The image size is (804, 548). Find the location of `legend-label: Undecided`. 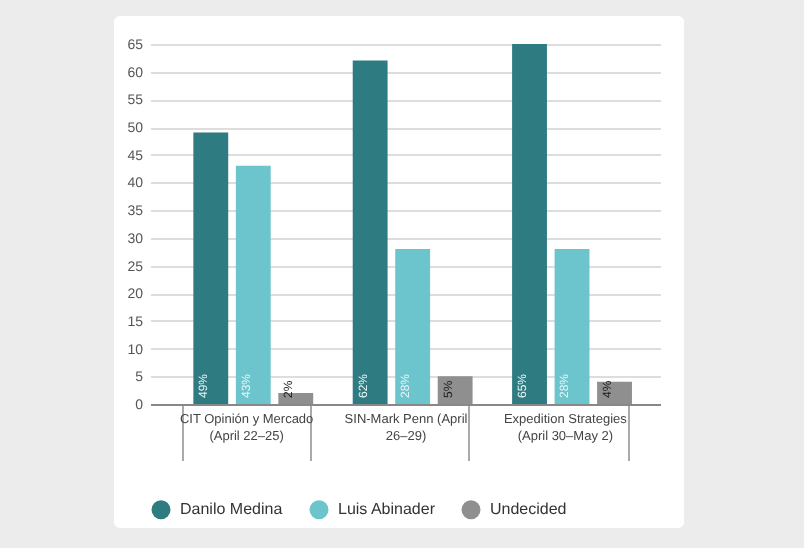

legend-label: Undecided is located at coordinates (528, 508).